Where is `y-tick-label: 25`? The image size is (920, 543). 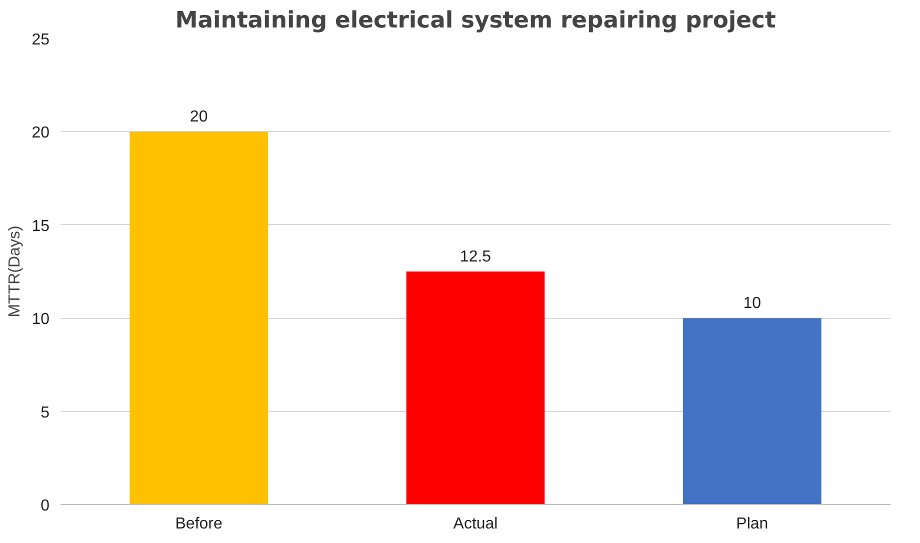
y-tick-label: 25 is located at coordinates (41, 40).